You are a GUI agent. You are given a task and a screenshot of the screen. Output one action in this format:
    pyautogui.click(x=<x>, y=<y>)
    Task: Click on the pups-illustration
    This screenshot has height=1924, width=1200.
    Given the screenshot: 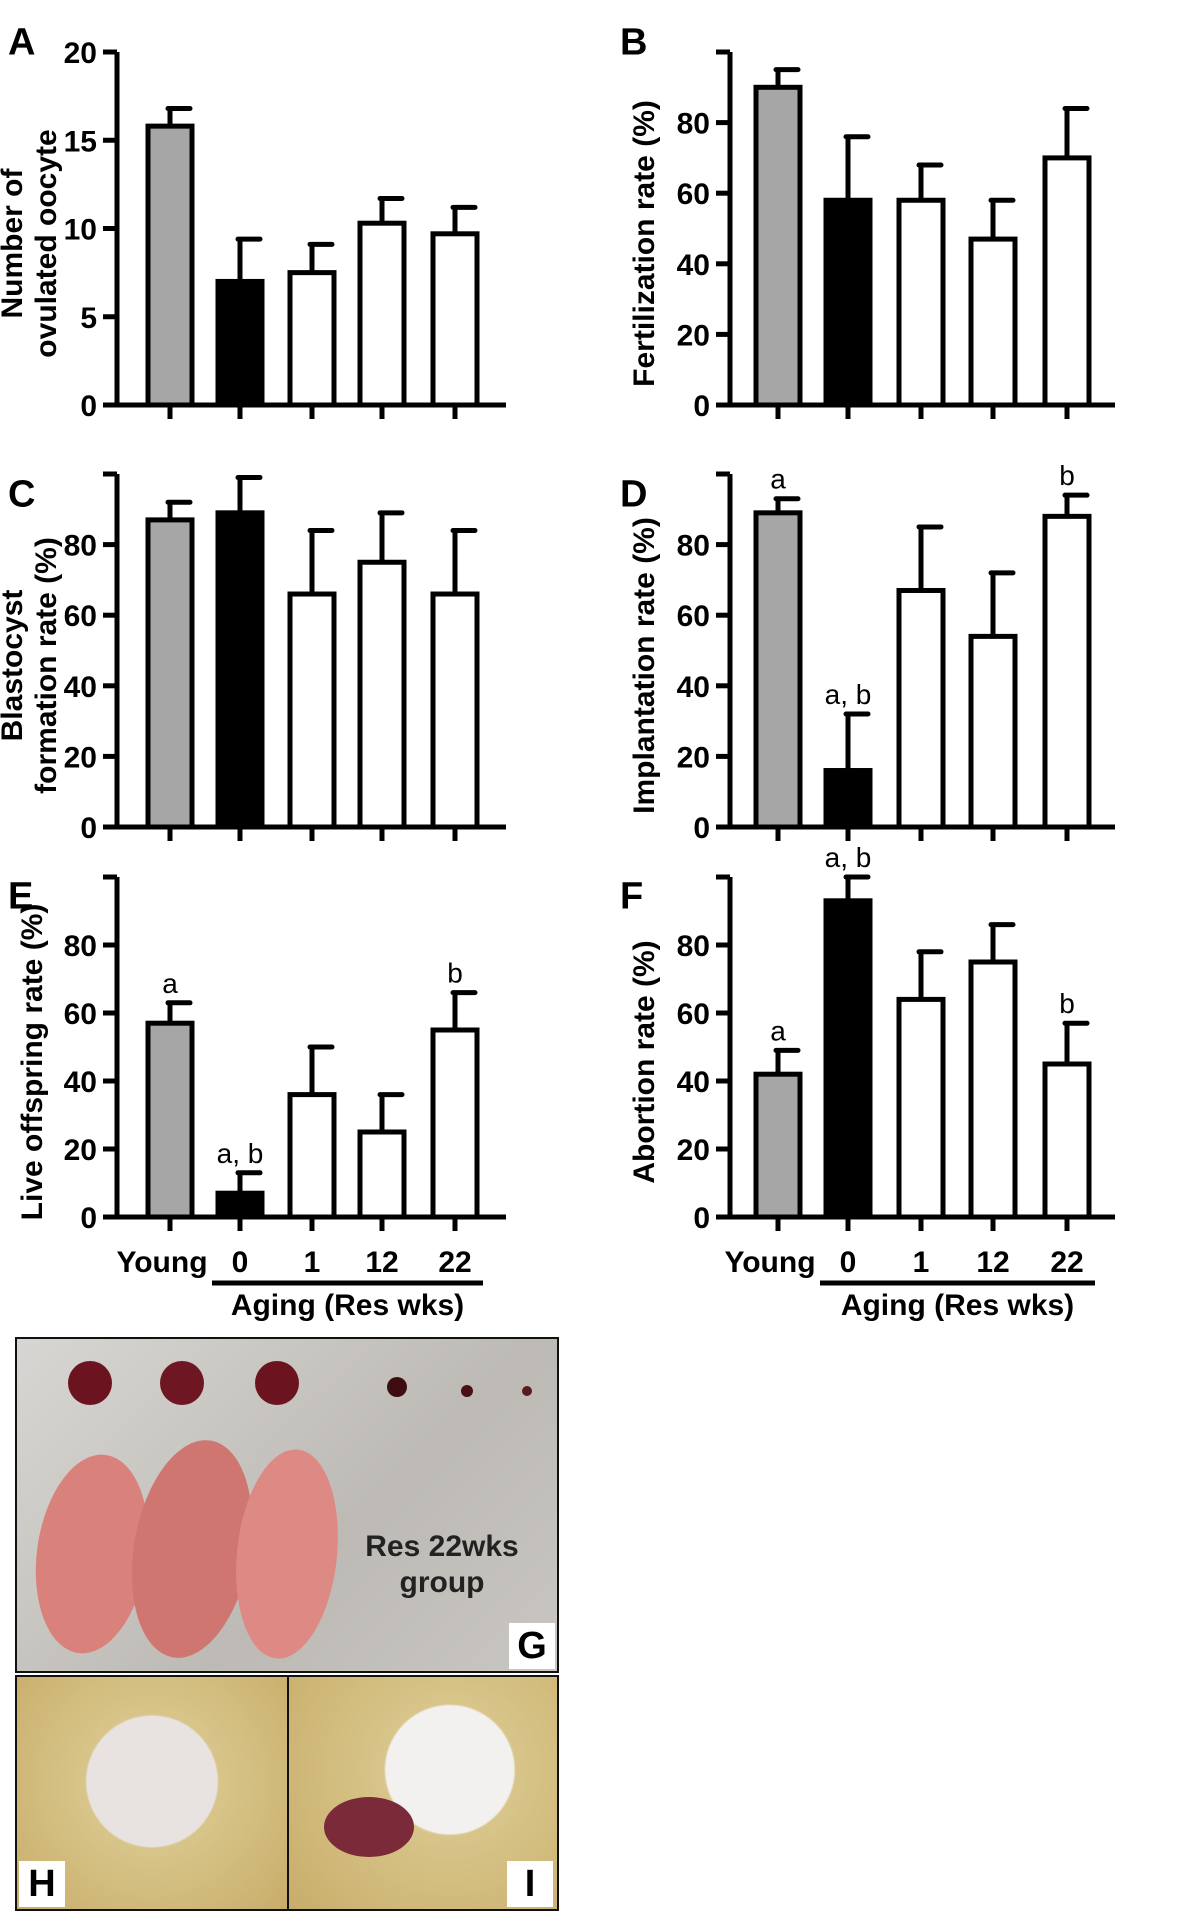 What is the action you would take?
    pyautogui.click(x=283, y=1510)
    